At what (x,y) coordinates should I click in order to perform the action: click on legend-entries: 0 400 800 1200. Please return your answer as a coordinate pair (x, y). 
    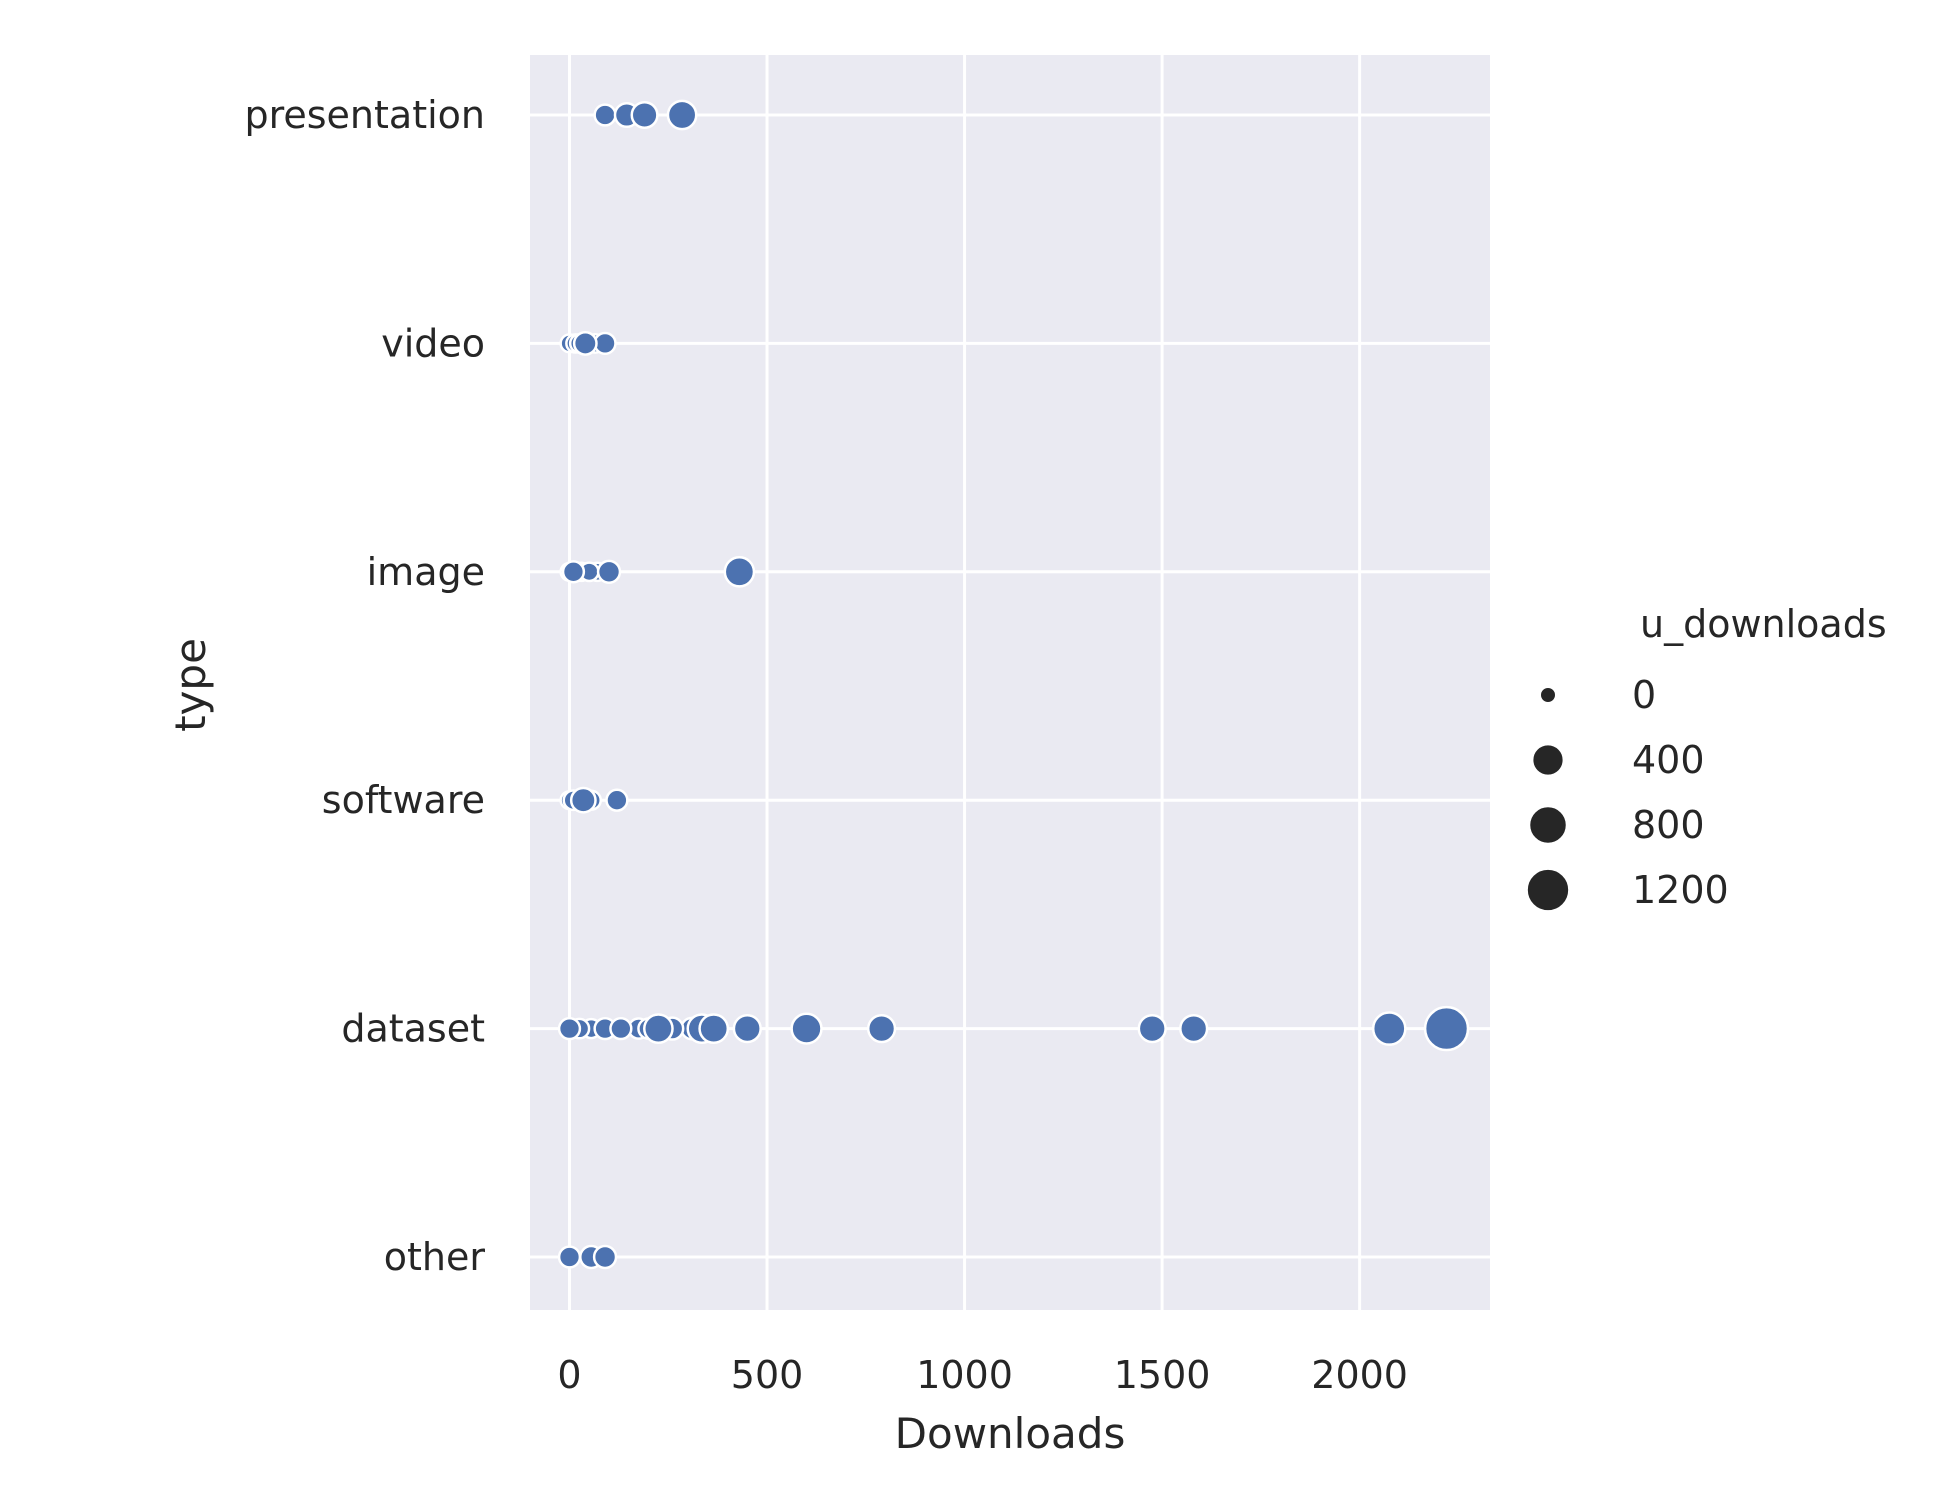
    Looking at the image, I should click on (1627, 793).